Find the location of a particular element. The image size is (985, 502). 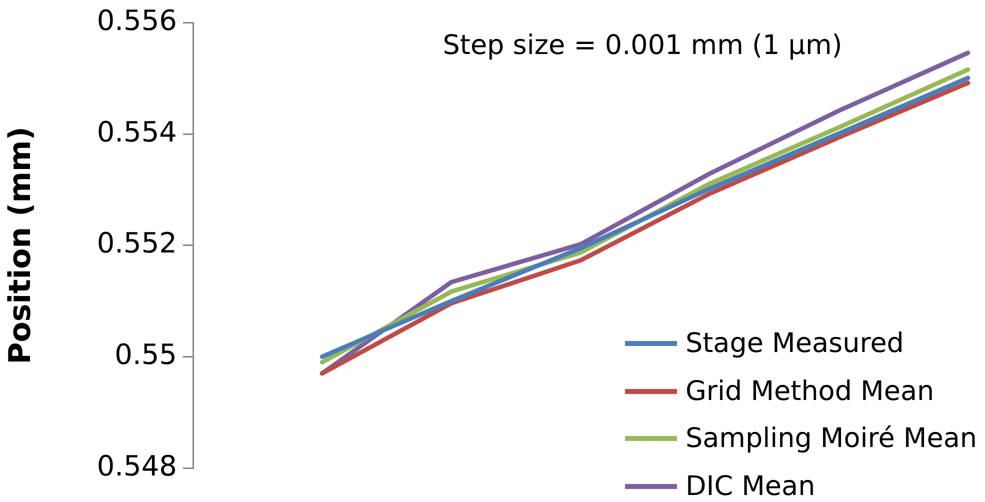

y-tick-label: 0.556 is located at coordinates (136, 21).